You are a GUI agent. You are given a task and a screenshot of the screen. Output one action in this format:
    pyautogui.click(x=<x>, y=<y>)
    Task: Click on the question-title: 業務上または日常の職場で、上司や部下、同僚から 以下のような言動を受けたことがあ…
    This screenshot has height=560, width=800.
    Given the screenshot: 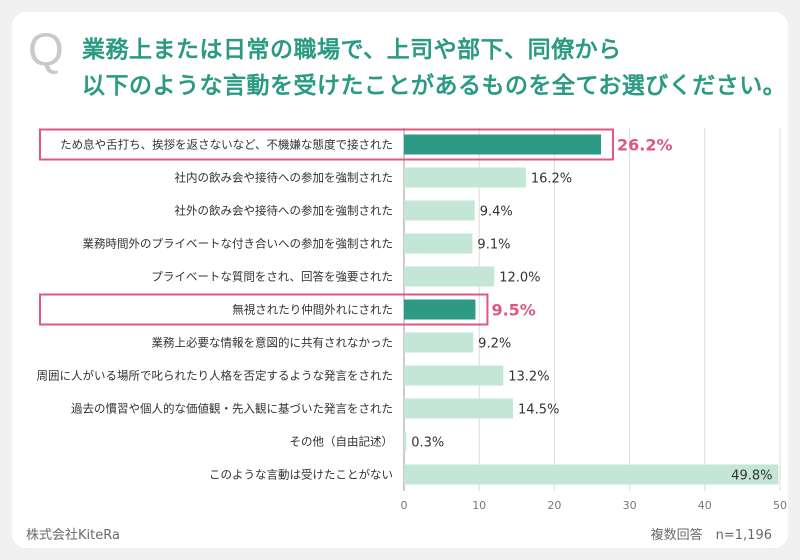 What is the action you would take?
    pyautogui.click(x=434, y=68)
    